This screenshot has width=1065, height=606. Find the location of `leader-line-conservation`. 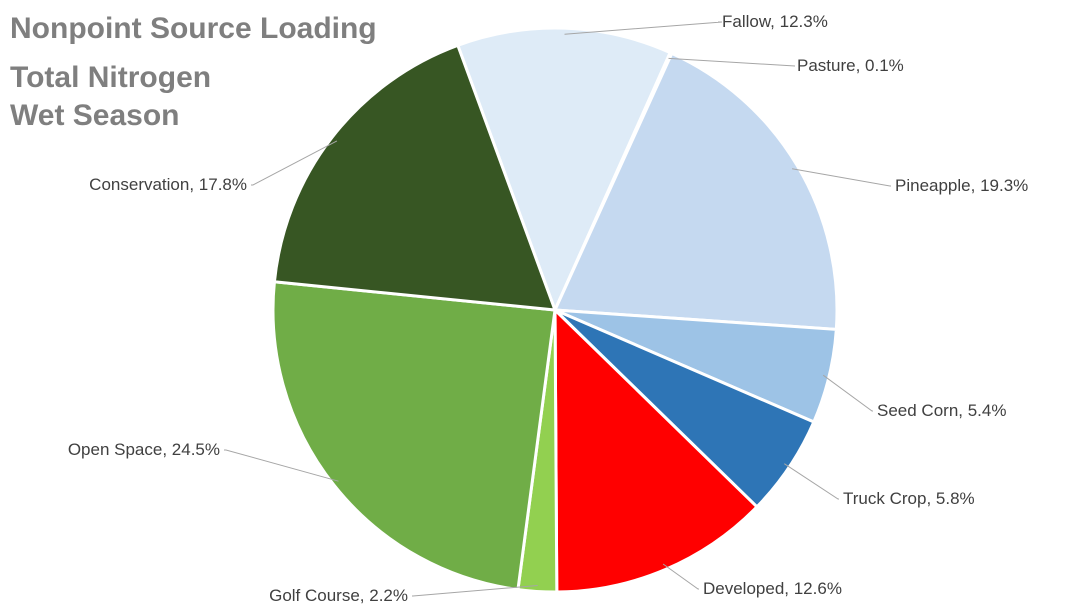

leader-line-conservation is located at coordinates (294, 163).